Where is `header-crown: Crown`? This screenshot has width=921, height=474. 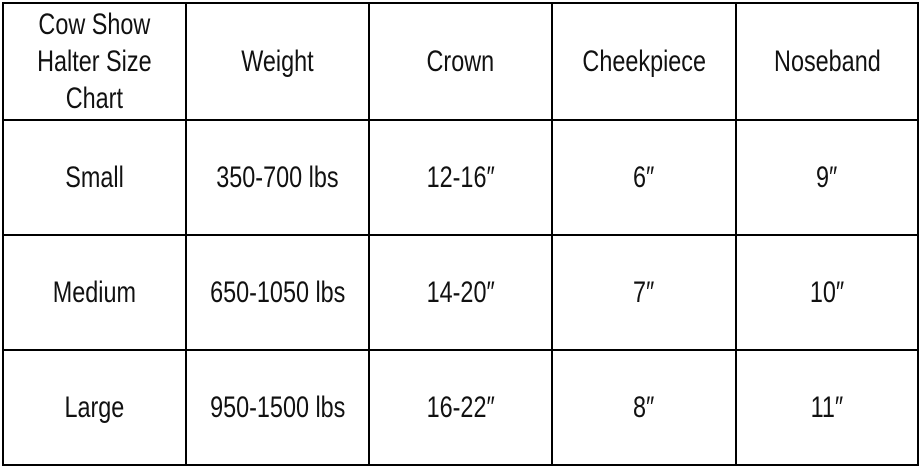 header-crown: Crown is located at coordinates (460, 61).